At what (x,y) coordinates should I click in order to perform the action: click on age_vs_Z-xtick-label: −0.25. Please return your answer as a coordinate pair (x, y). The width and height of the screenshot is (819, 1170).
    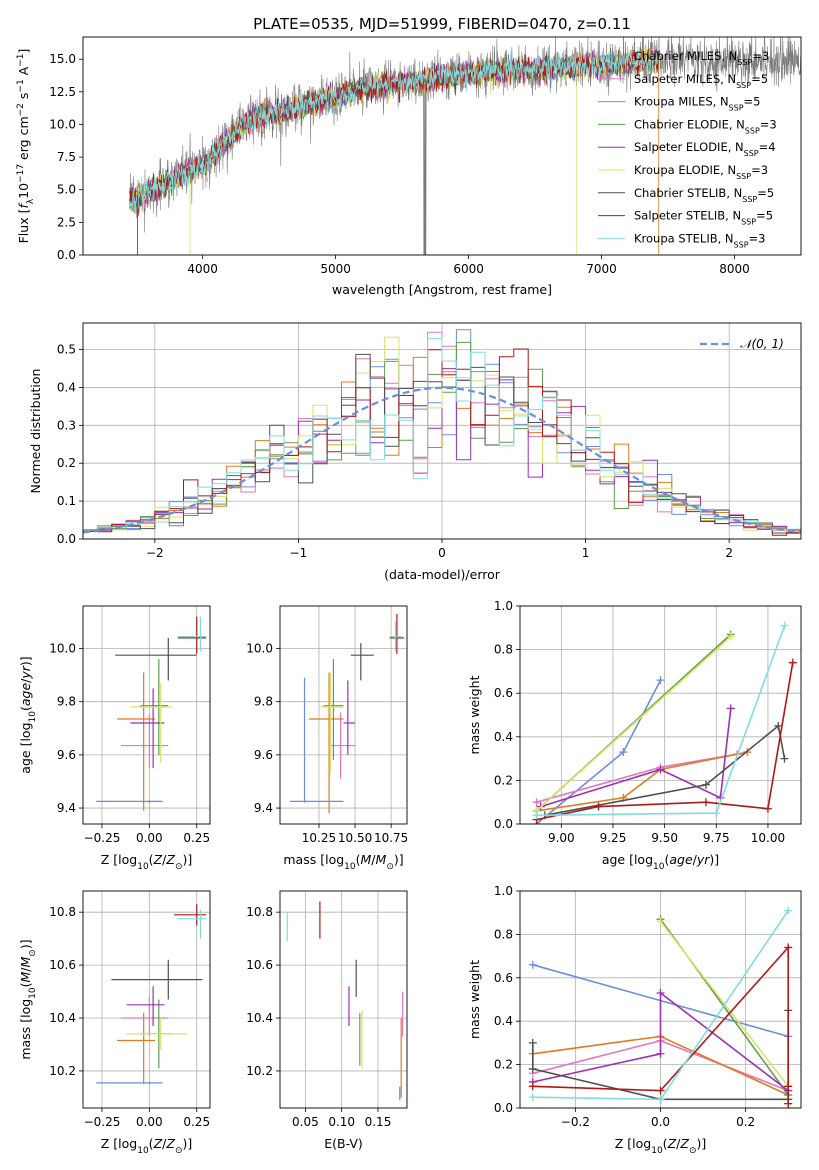
    Looking at the image, I should click on (102, 838).